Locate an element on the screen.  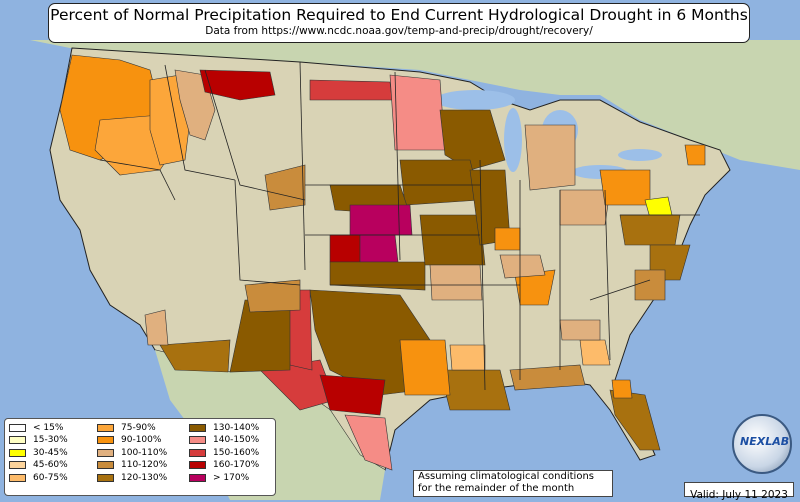
legend-item: 150-160% is located at coordinates (224, 453).